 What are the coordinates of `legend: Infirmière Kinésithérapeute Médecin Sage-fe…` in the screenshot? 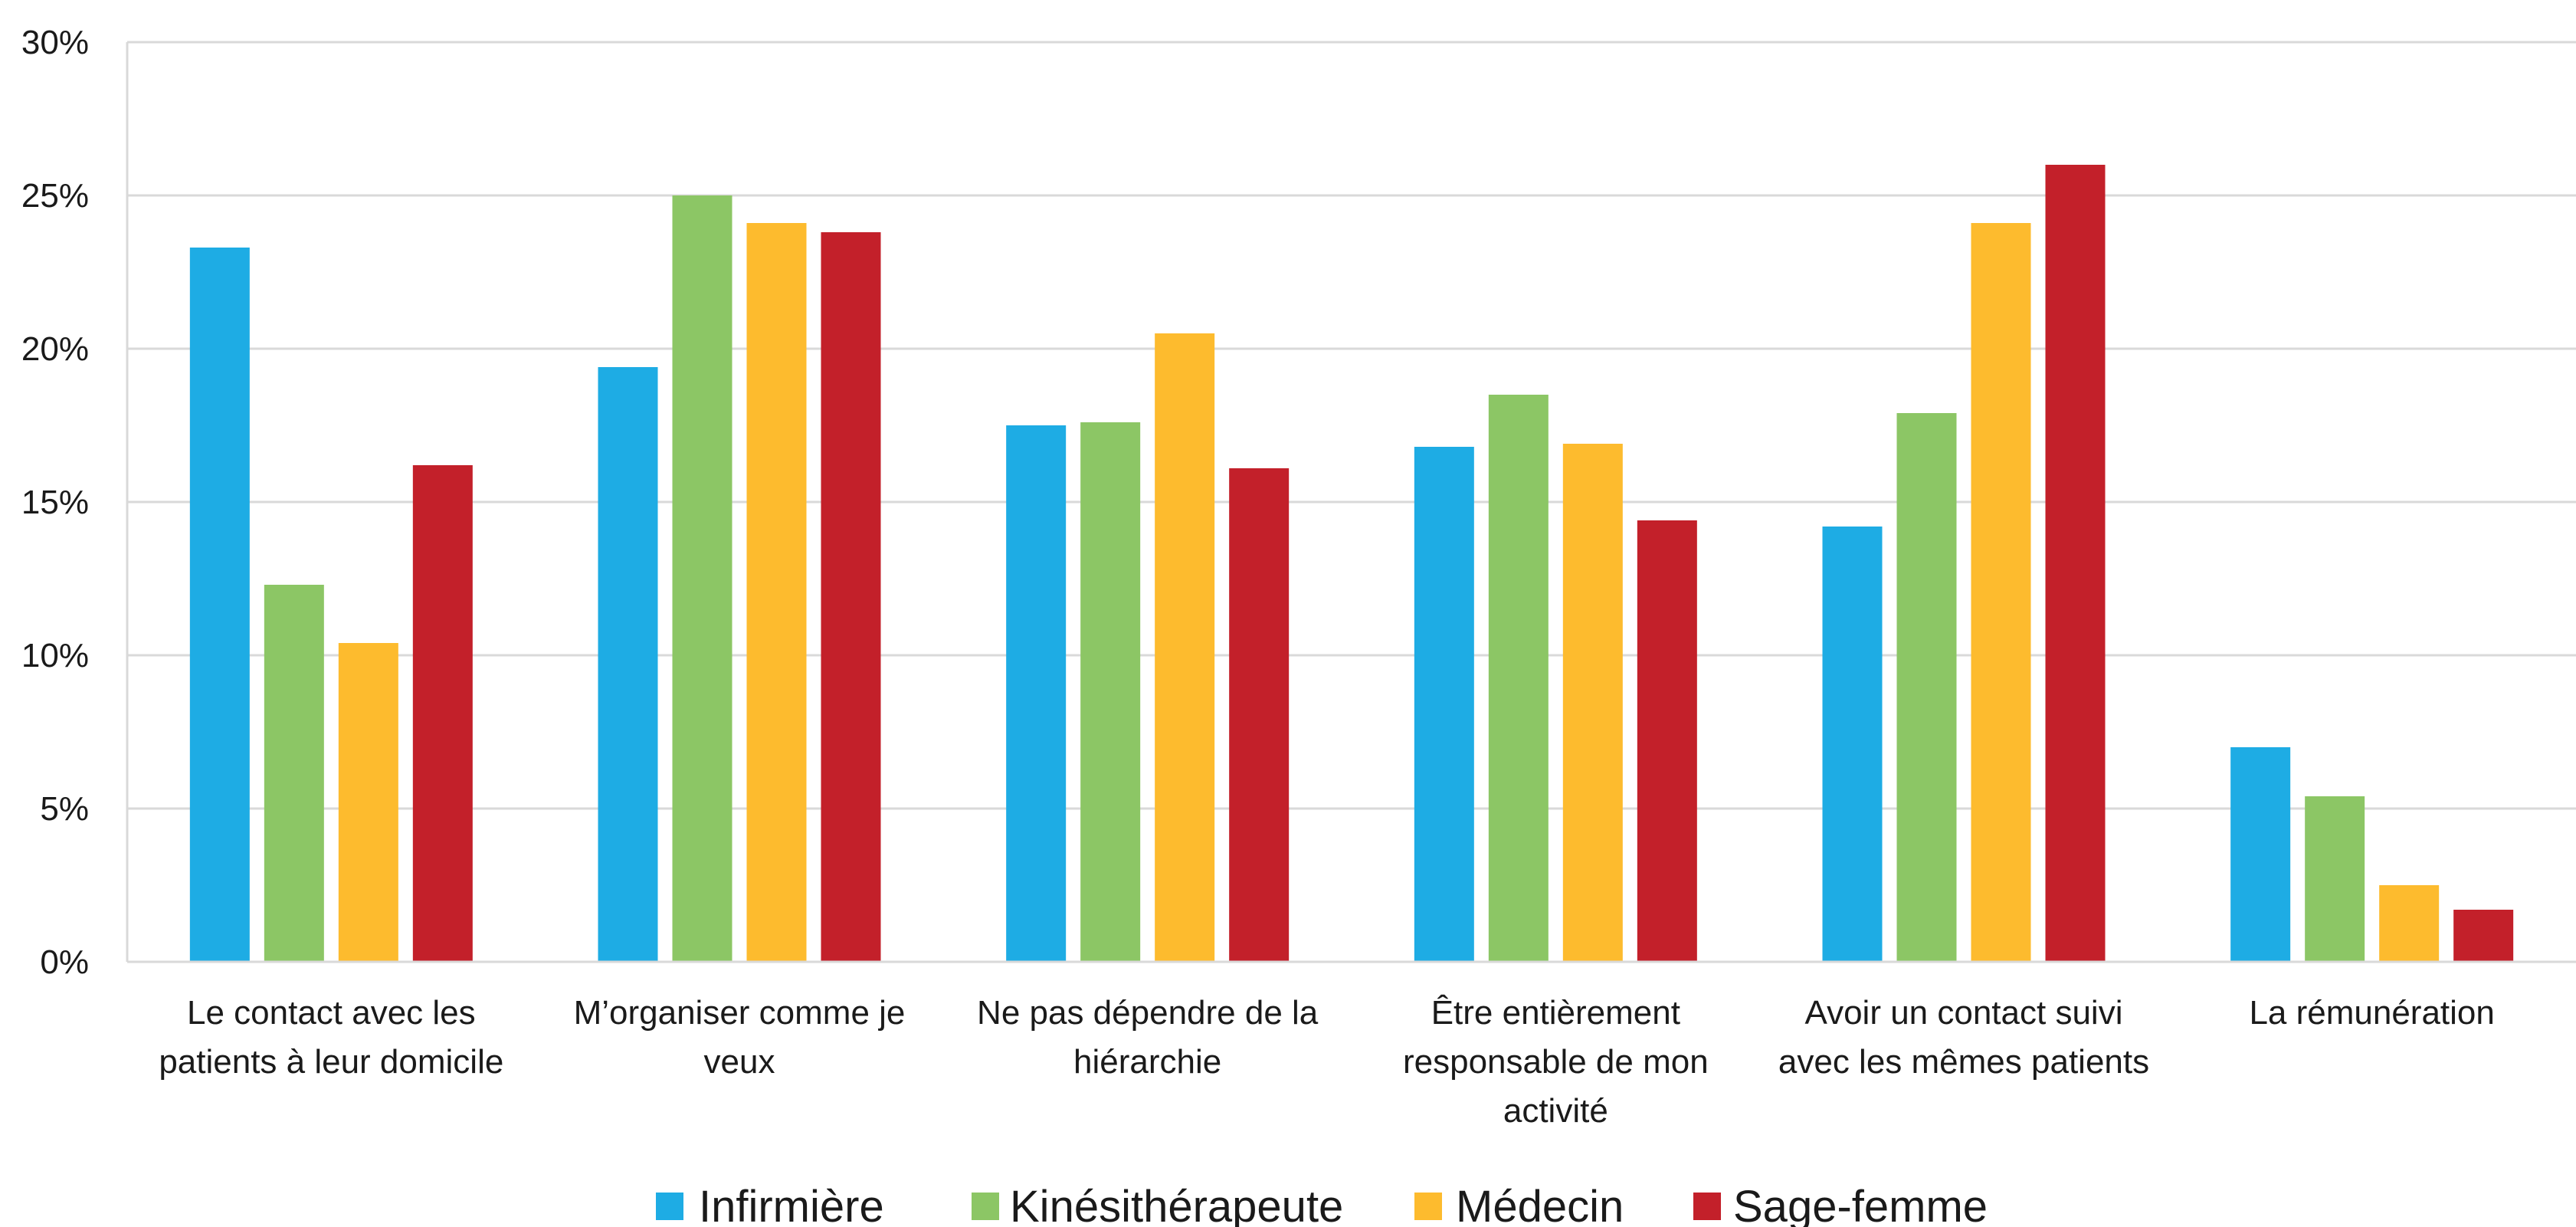 It's located at (1322, 1204).